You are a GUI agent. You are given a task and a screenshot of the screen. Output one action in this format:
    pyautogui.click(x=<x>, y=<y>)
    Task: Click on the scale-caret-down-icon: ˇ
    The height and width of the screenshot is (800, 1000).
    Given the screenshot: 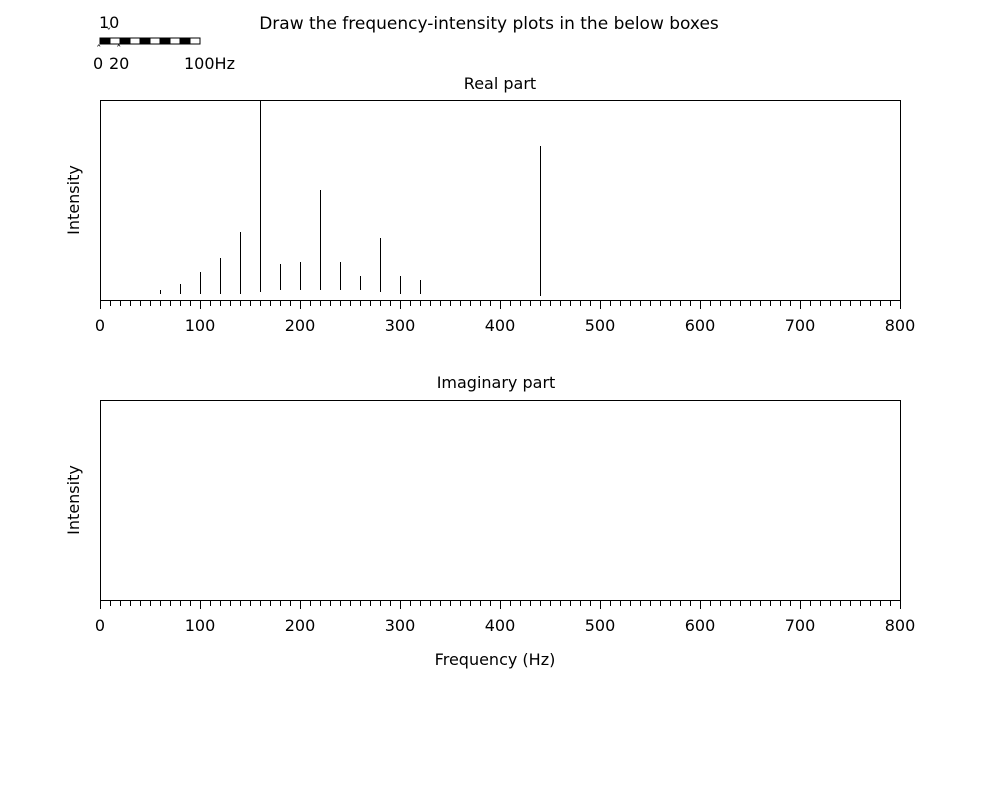 What is the action you would take?
    pyautogui.click(x=109, y=32)
    